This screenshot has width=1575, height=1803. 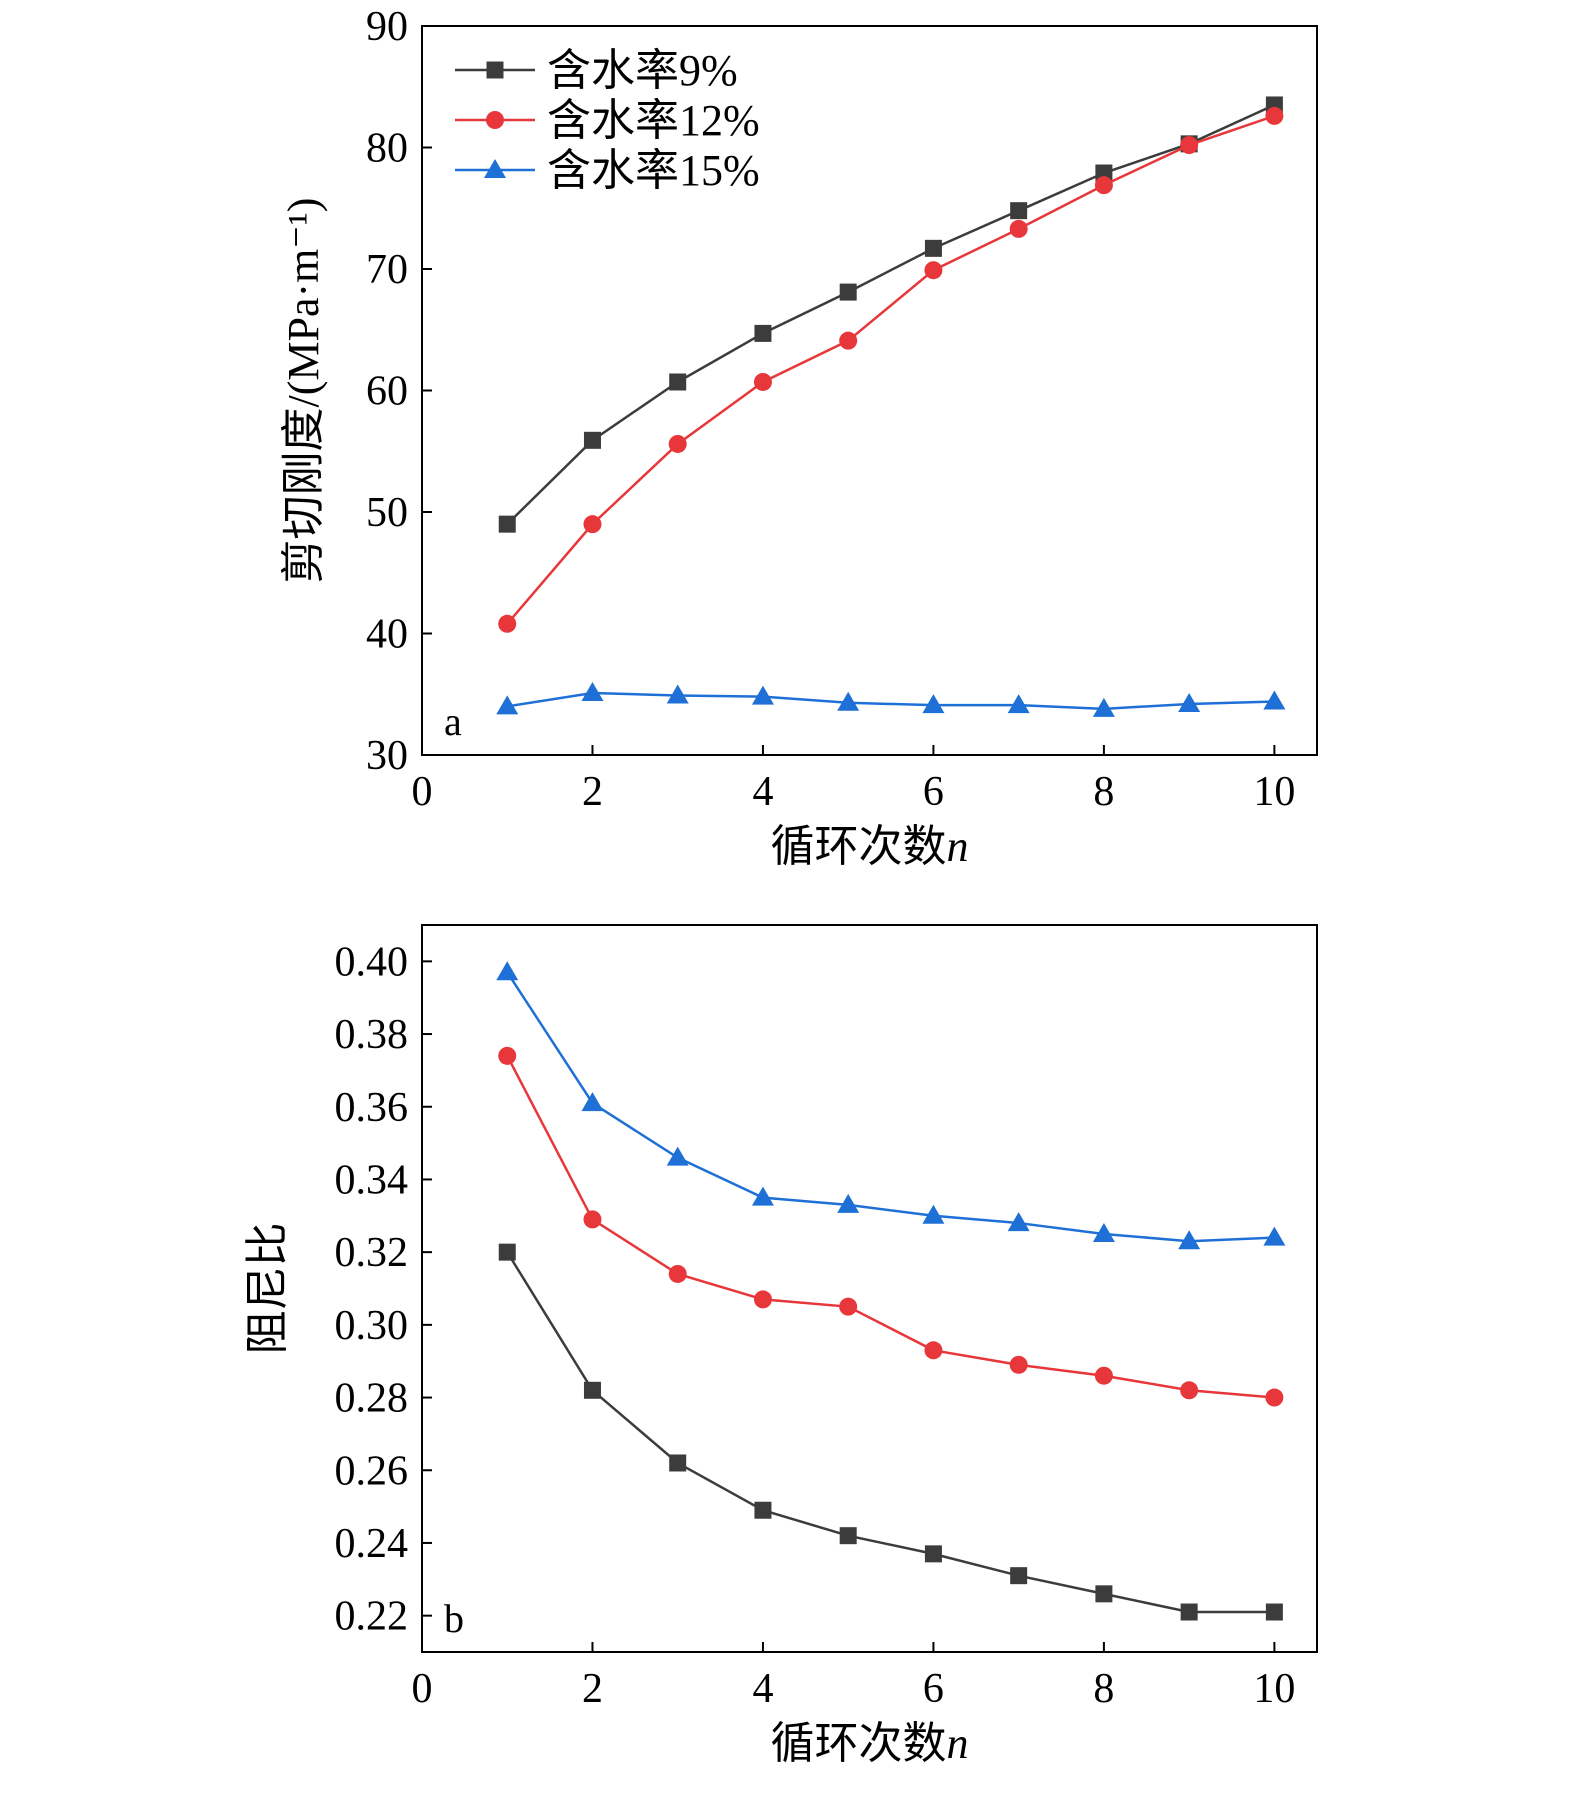 What do you see at coordinates (653, 120) in the screenshot?
I see `legend-label: 含水率12%` at bounding box center [653, 120].